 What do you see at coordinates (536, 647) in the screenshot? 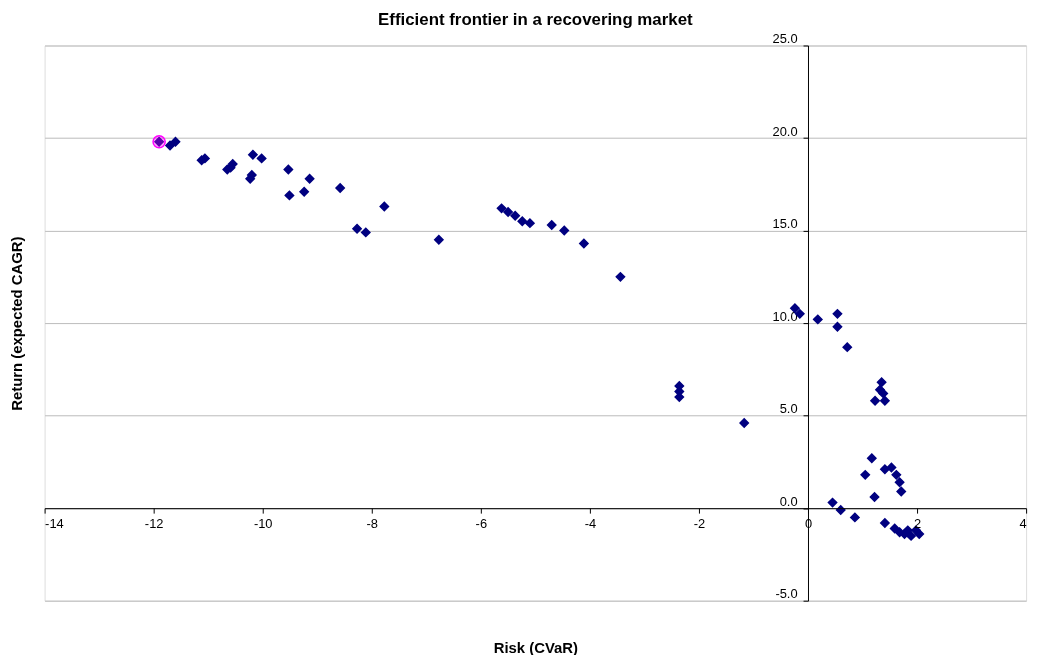
I see `x-axis-title: Risk (CVaR)` at bounding box center [536, 647].